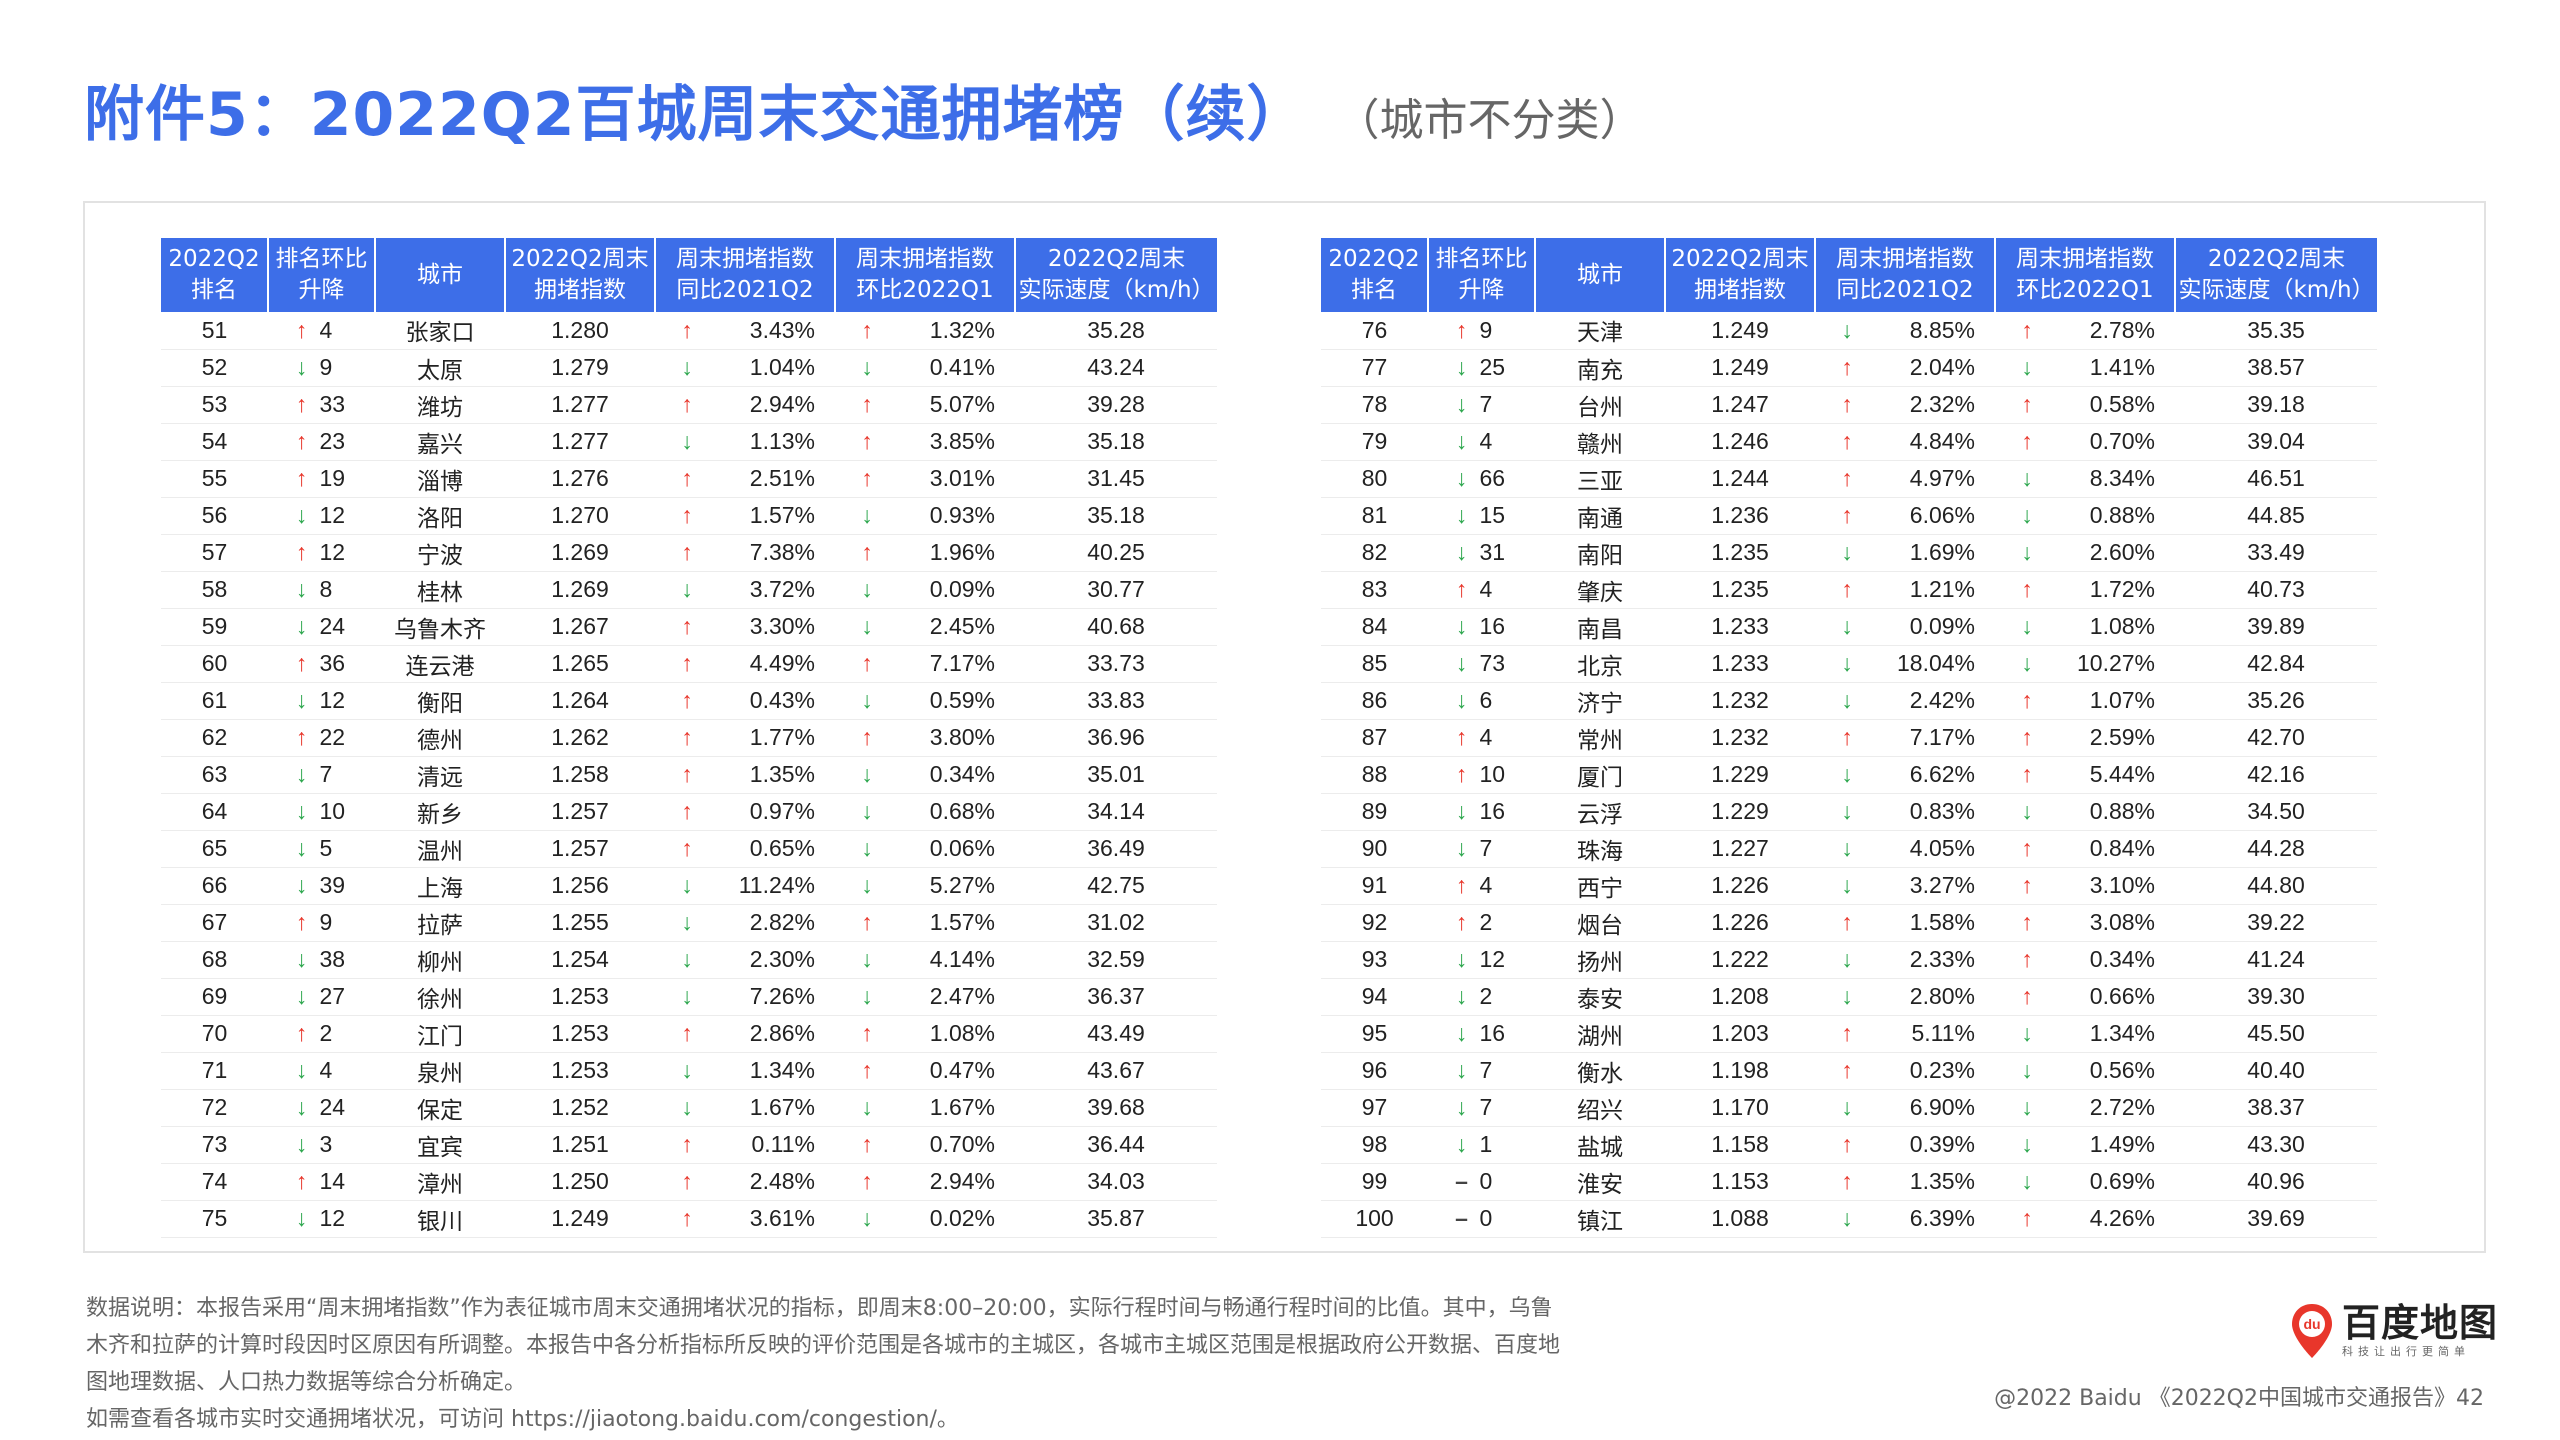 This screenshot has height=1440, width=2560. What do you see at coordinates (1116, 1145) in the screenshot?
I see `speed-cell: 36.44` at bounding box center [1116, 1145].